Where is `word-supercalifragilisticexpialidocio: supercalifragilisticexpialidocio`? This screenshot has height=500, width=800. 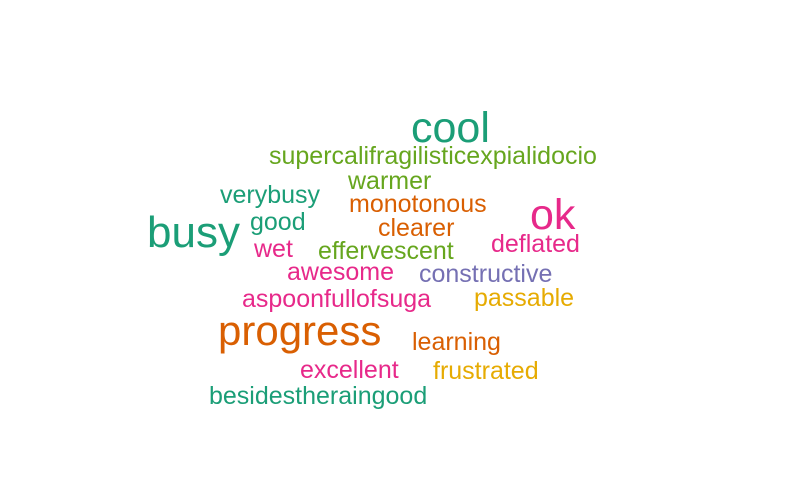 word-supercalifragilisticexpialidocio: supercalifragilisticexpialidocio is located at coordinates (433, 156).